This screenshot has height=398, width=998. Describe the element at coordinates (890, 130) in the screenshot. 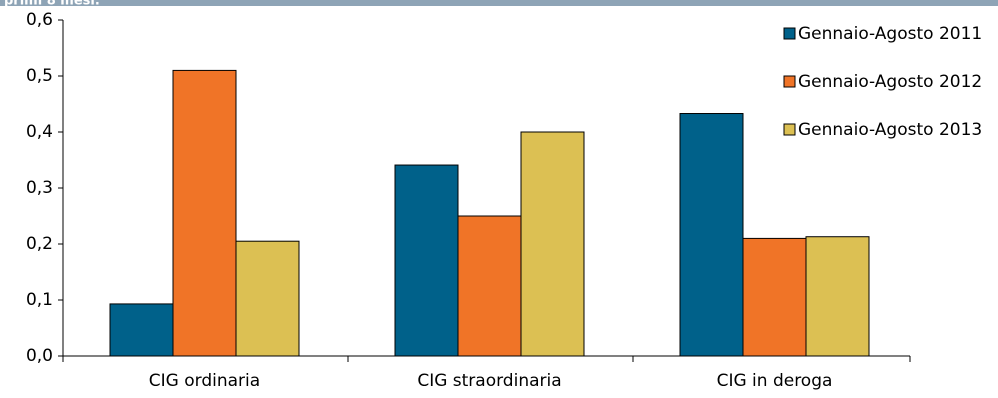

I see `legend-label: Gennaio-Agosto 2013` at that location.